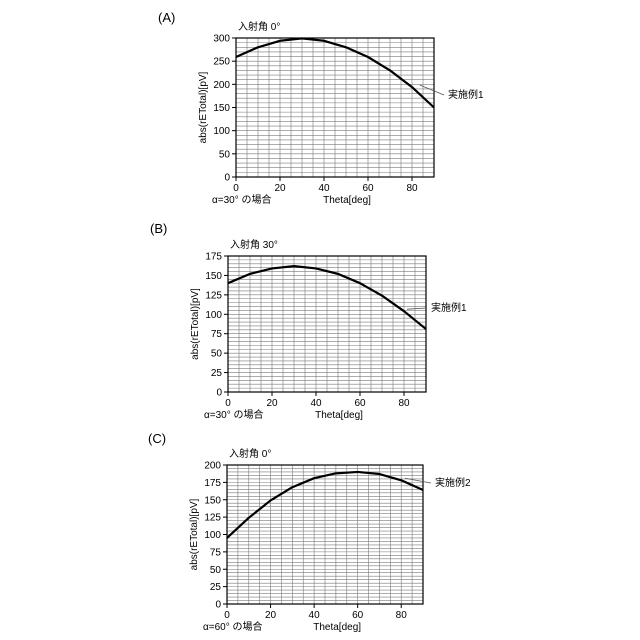  Describe the element at coordinates (166, 17) in the screenshot. I see `panel-label: (A)` at that location.